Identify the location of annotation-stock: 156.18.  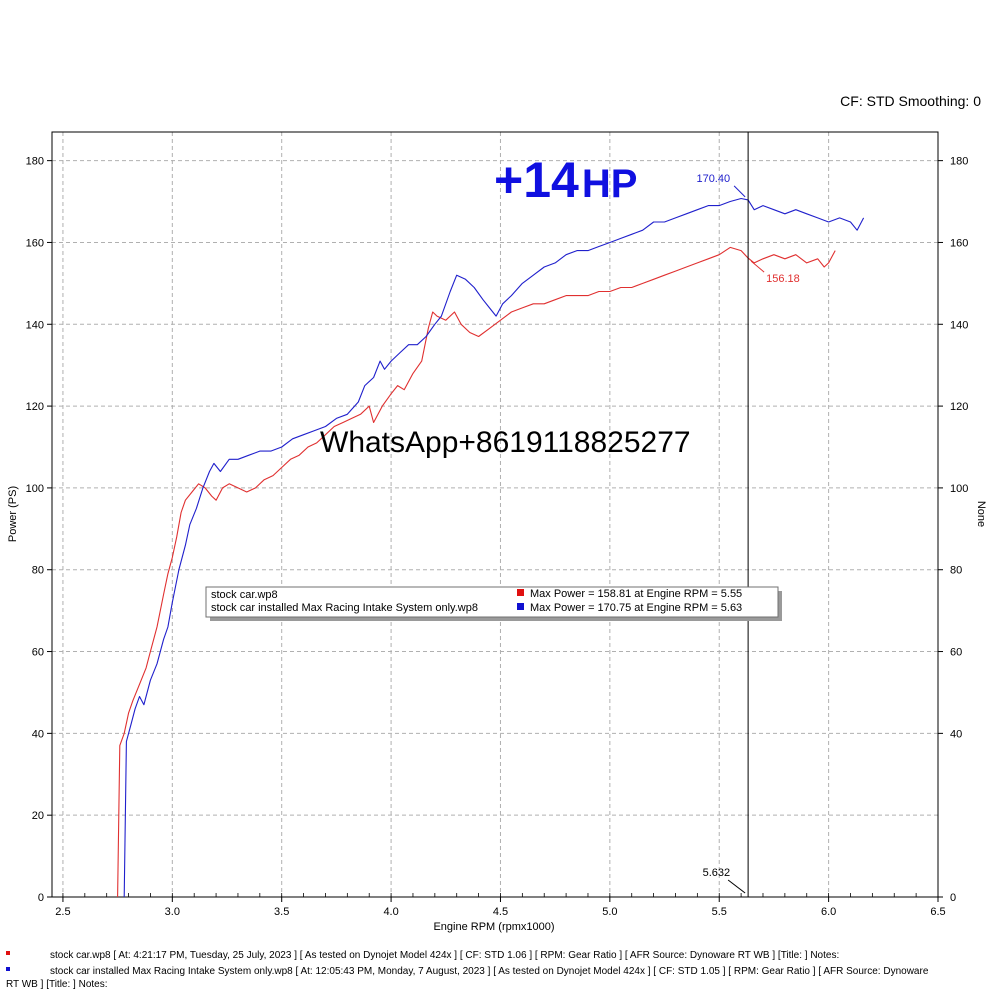
(783, 279).